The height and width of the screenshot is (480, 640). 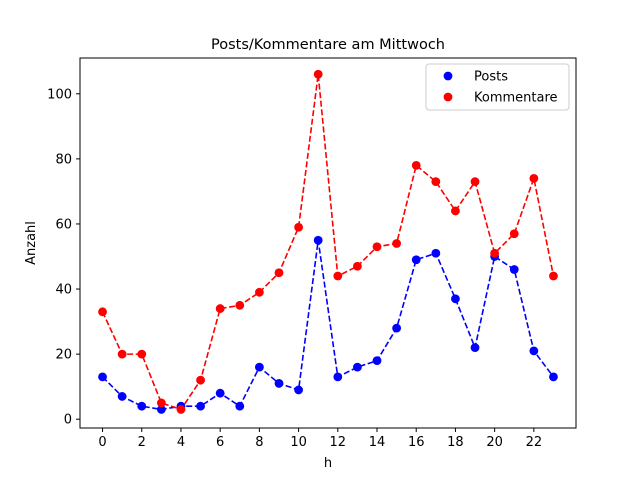 What do you see at coordinates (259, 442) in the screenshot?
I see `x-tick-label: 8` at bounding box center [259, 442].